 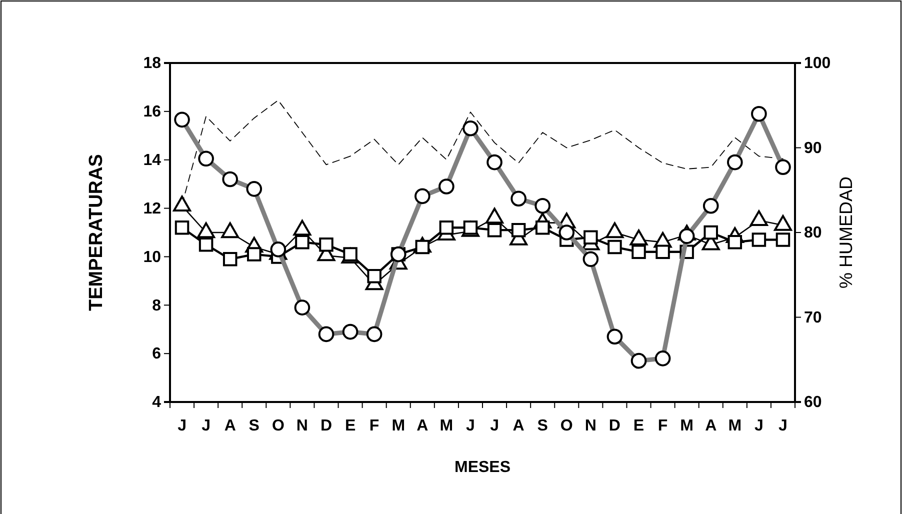 What do you see at coordinates (152, 257) in the screenshot?
I see `y-tick-label: 10` at bounding box center [152, 257].